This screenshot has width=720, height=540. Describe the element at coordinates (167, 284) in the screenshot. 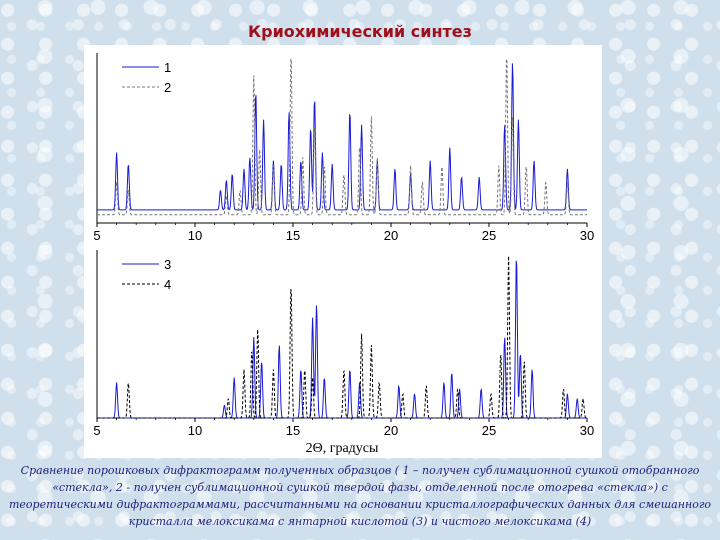

I see `legend-label-4: 4` at that location.